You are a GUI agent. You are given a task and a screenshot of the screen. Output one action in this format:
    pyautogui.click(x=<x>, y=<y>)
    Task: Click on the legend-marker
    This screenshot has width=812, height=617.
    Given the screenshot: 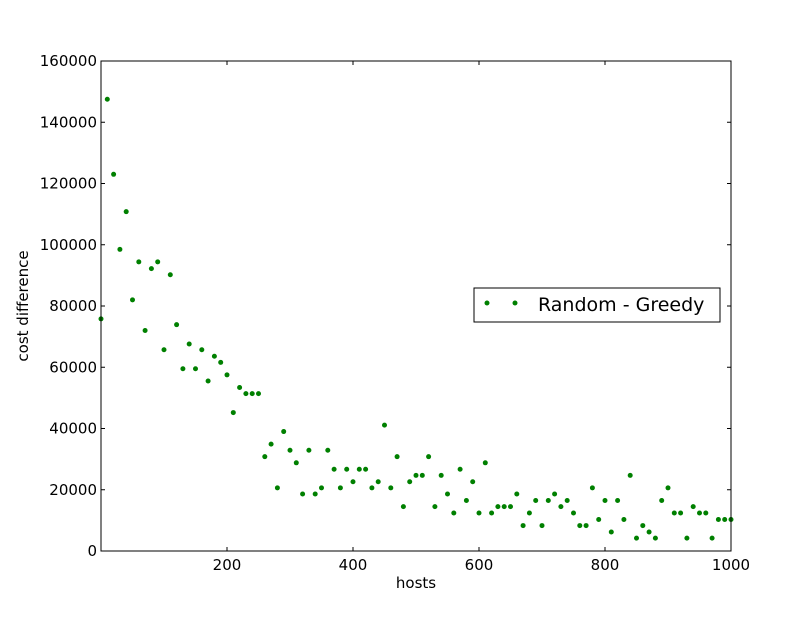 What is the action you would take?
    pyautogui.click(x=515, y=303)
    